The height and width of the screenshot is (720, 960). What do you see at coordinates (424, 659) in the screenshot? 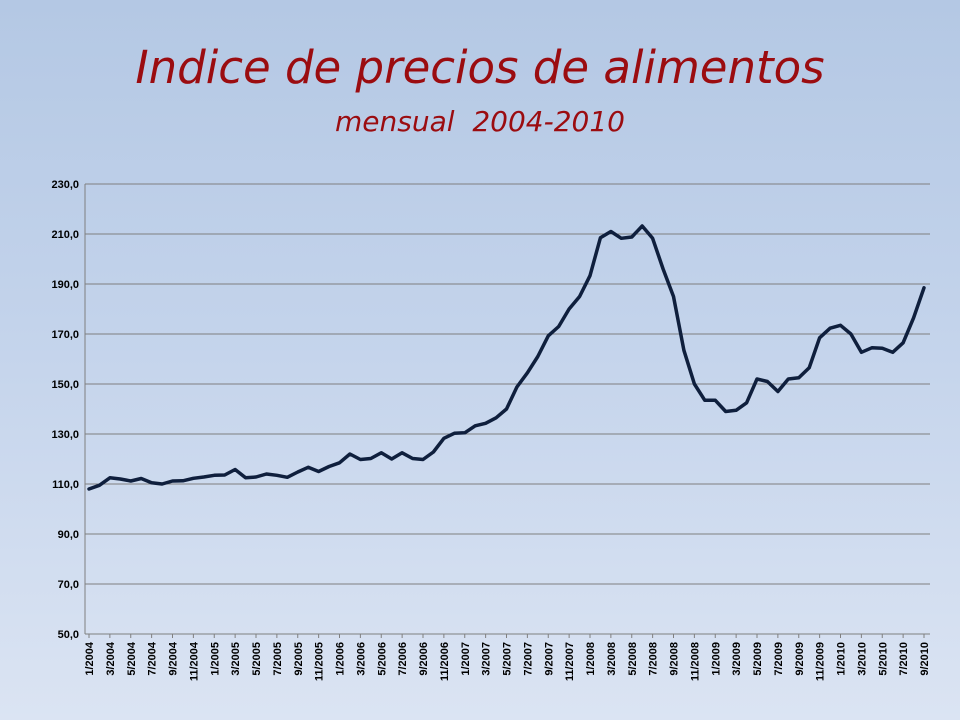
I see `x-tick-label: 9/2006` at bounding box center [424, 659].